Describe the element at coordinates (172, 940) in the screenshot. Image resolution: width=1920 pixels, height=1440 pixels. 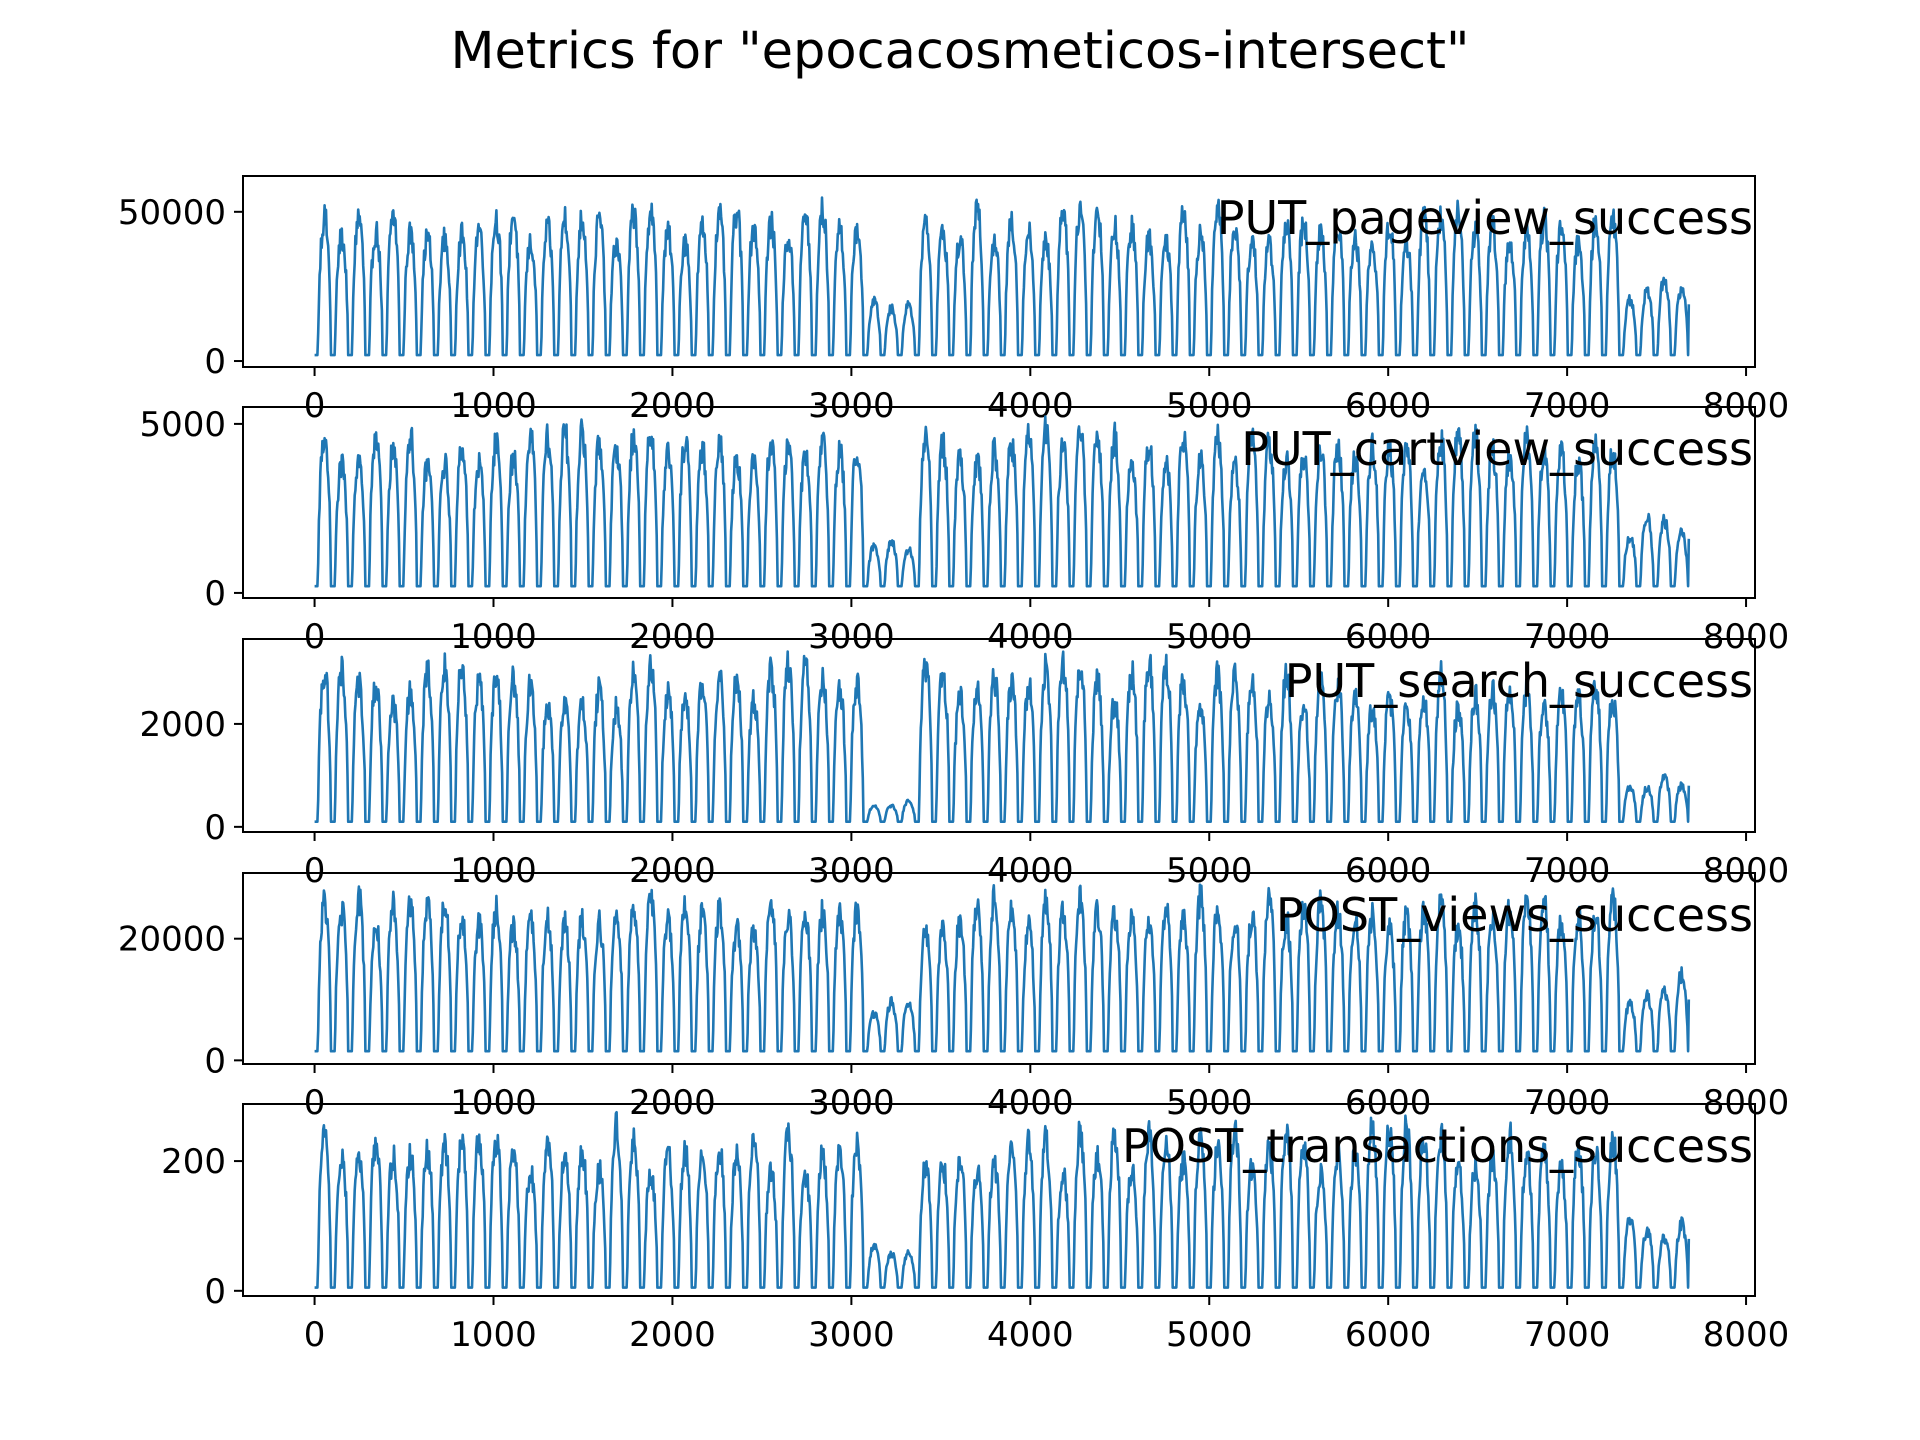
I see `y-tick-label: 20000` at that location.